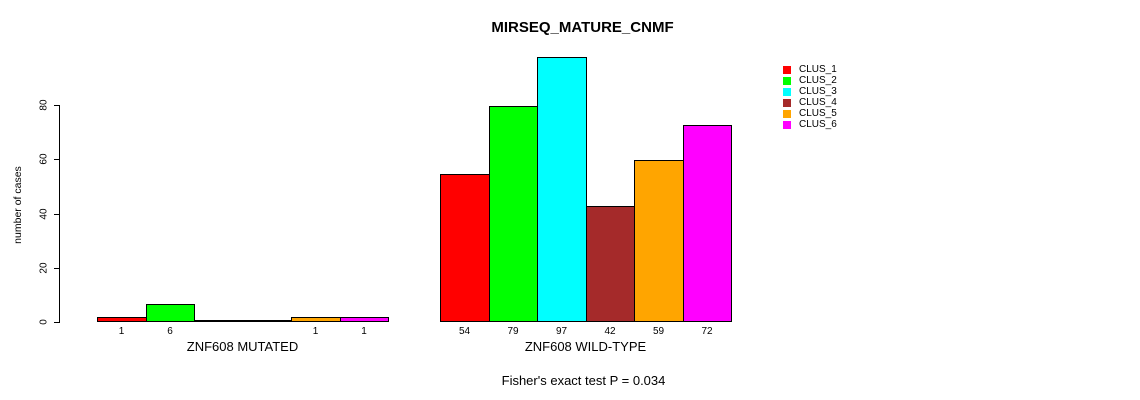 The width and height of the screenshot is (1140, 400). What do you see at coordinates (513, 331) in the screenshot?
I see `bar-value-label: 79` at bounding box center [513, 331].